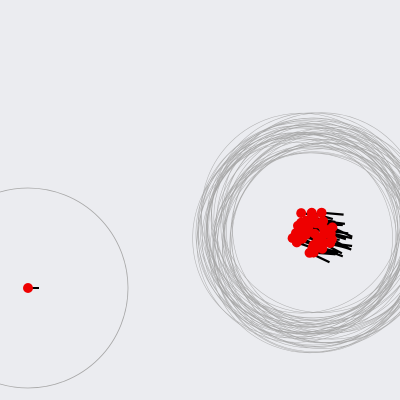 This screenshot has width=400, height=400. What do you see at coordinates (28, 288) in the screenshot?
I see `solo-agent` at bounding box center [28, 288].